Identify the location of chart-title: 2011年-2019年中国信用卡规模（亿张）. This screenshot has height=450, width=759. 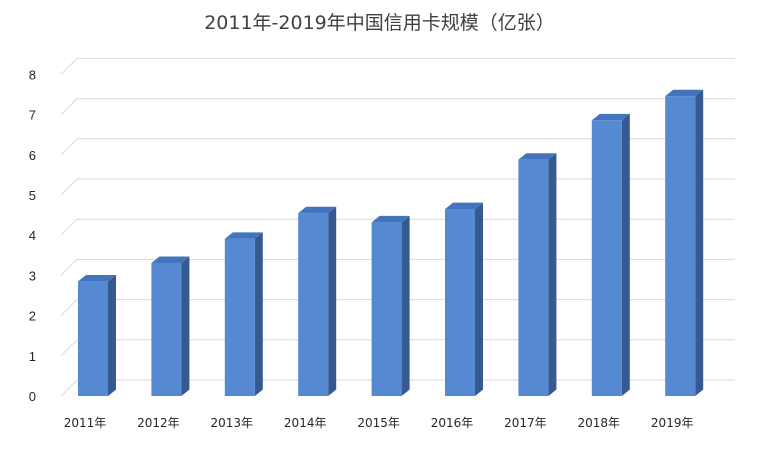
(379, 23).